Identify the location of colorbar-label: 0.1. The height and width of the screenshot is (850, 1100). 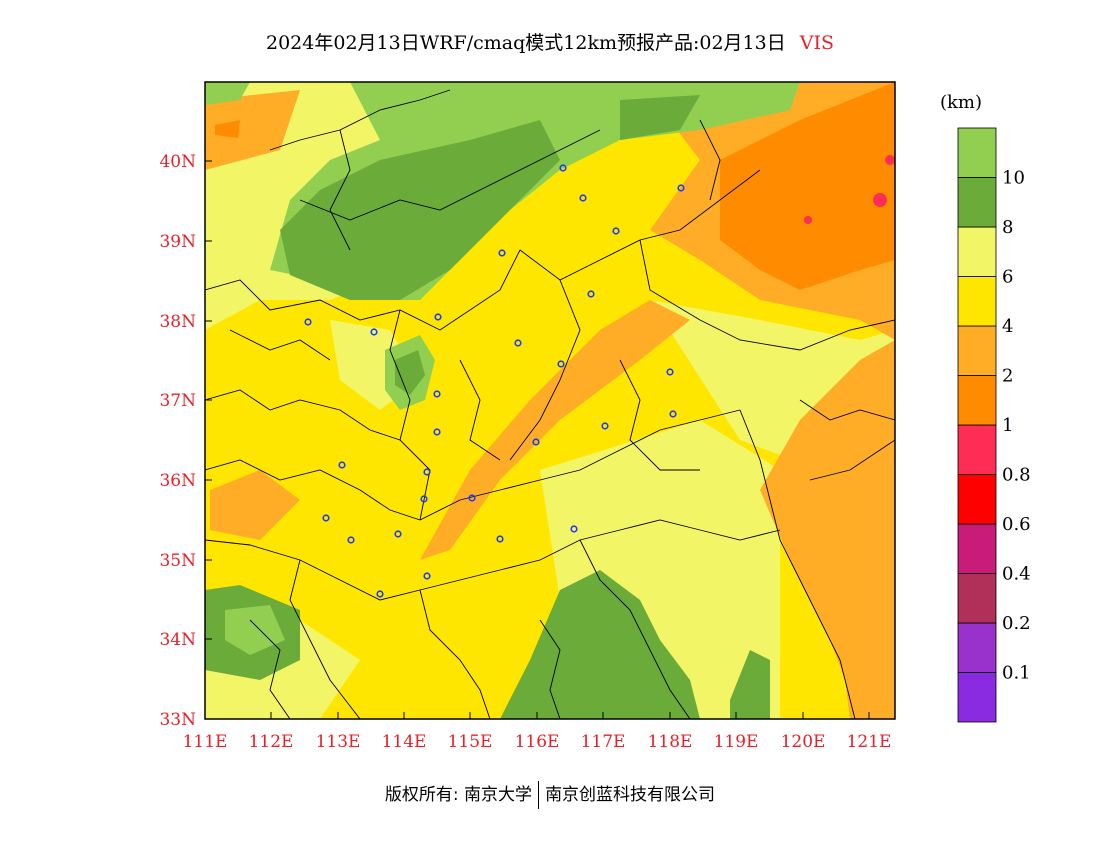
(1016, 673).